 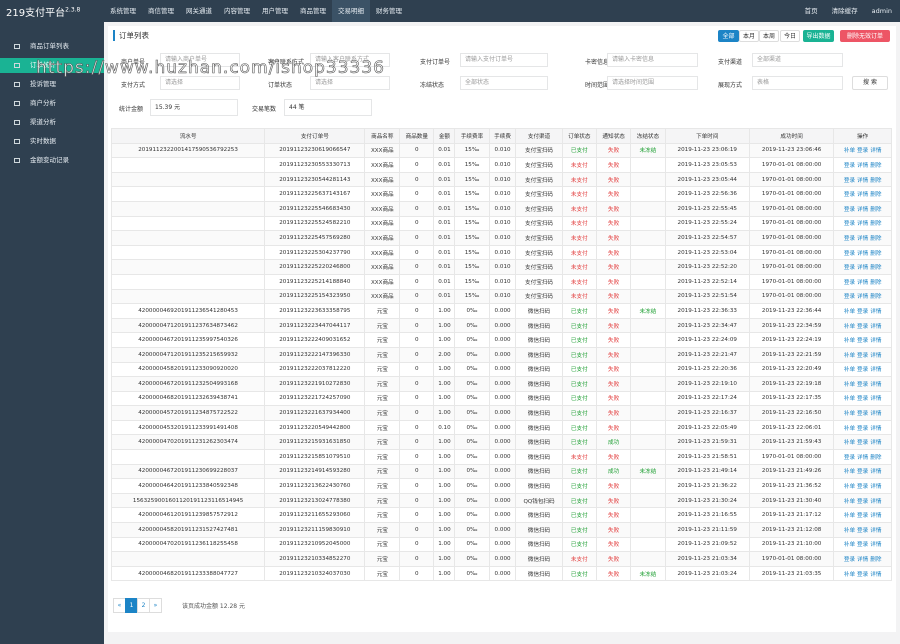 I want to click on filter-input: 表格, so click(x=797, y=83).